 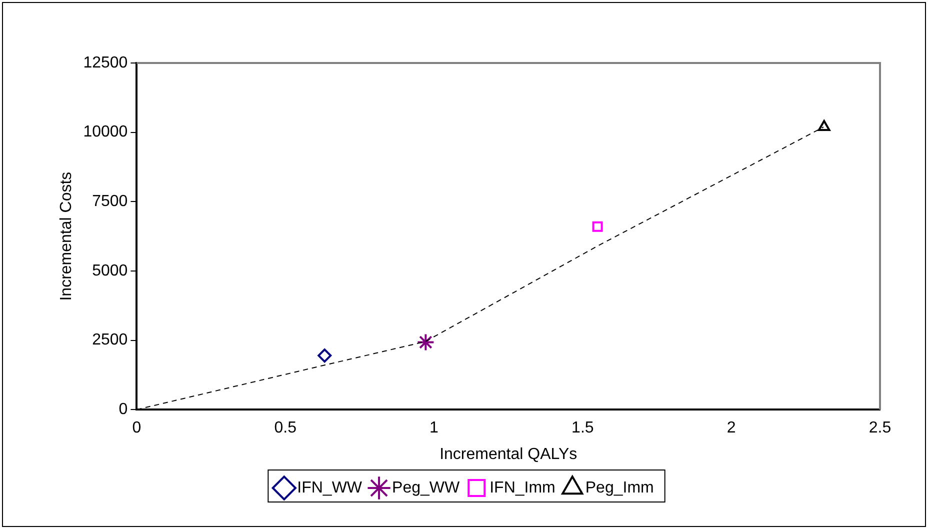 What do you see at coordinates (137, 428) in the screenshot?
I see `x-tick-label: 0` at bounding box center [137, 428].